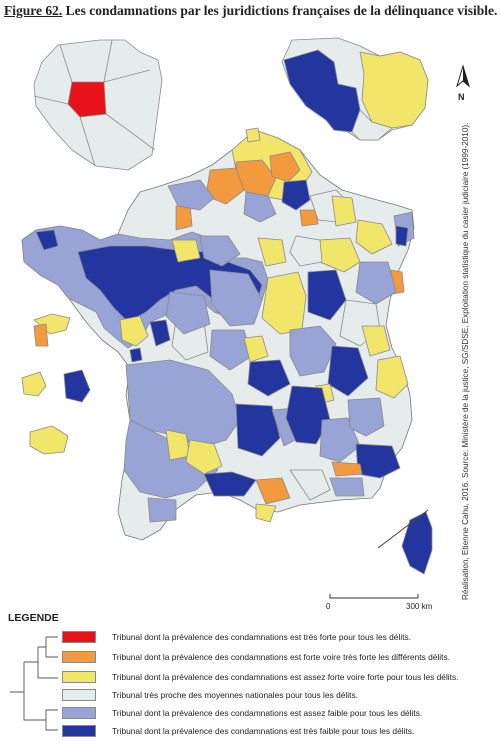 This screenshot has height=750, width=500. I want to click on scale-bar, so click(374, 596).